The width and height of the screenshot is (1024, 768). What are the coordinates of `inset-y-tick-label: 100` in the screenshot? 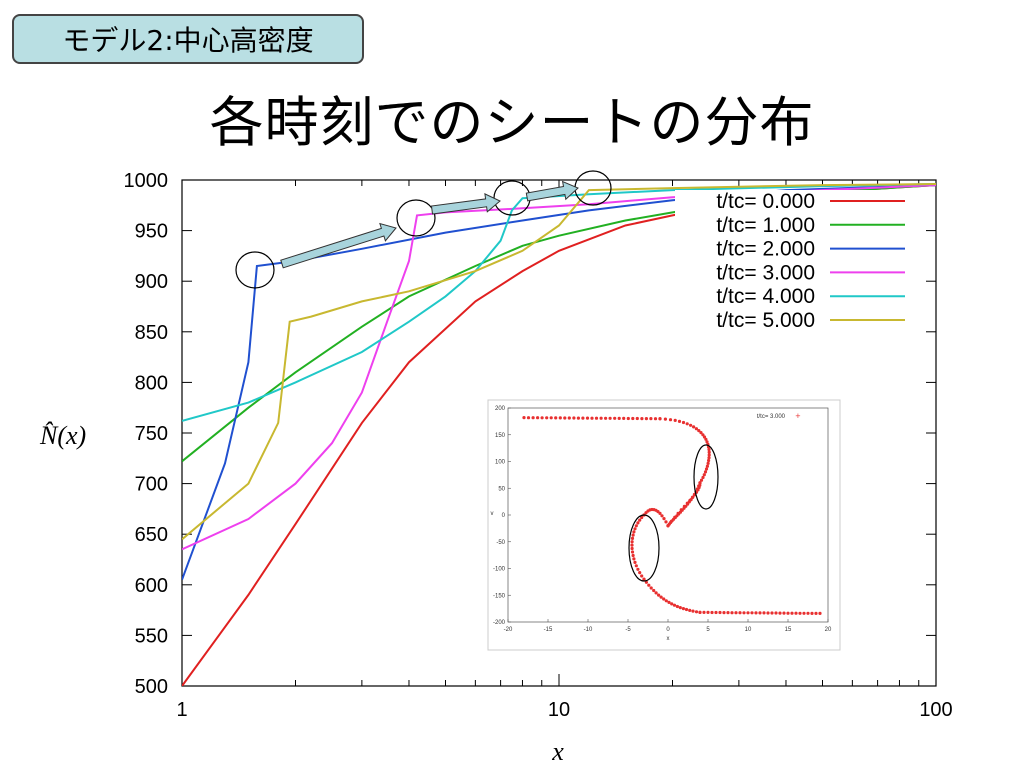 It's located at (500, 463).